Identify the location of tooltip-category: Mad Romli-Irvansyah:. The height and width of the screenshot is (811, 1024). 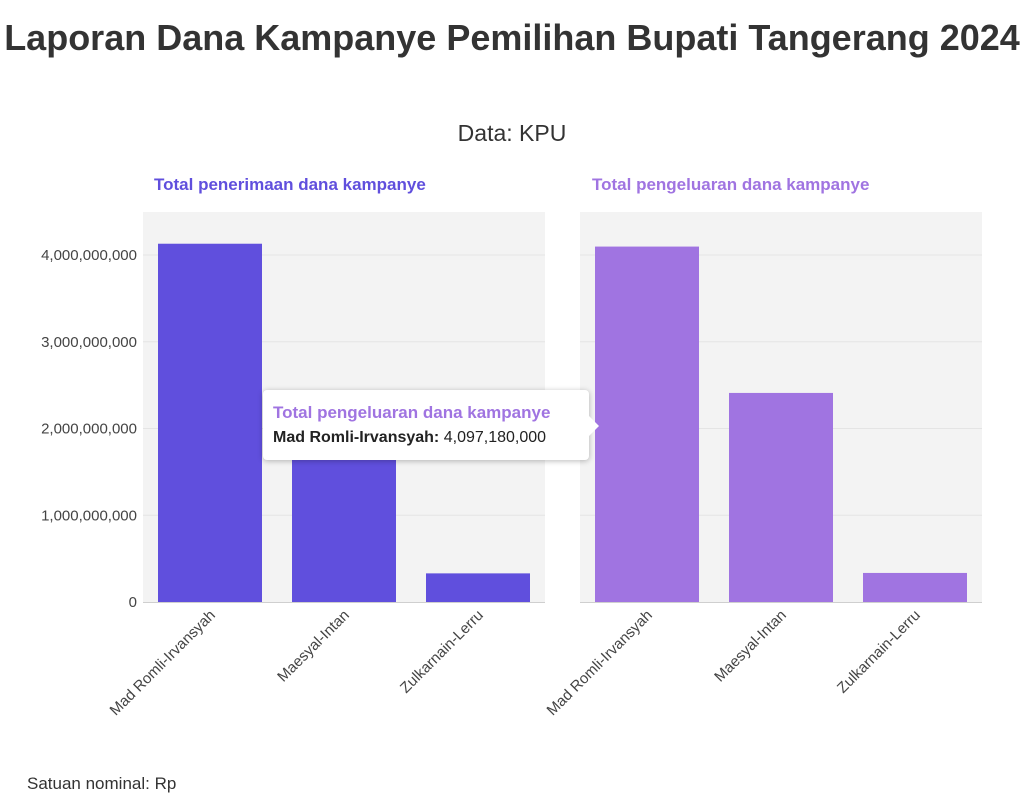
(356, 437).